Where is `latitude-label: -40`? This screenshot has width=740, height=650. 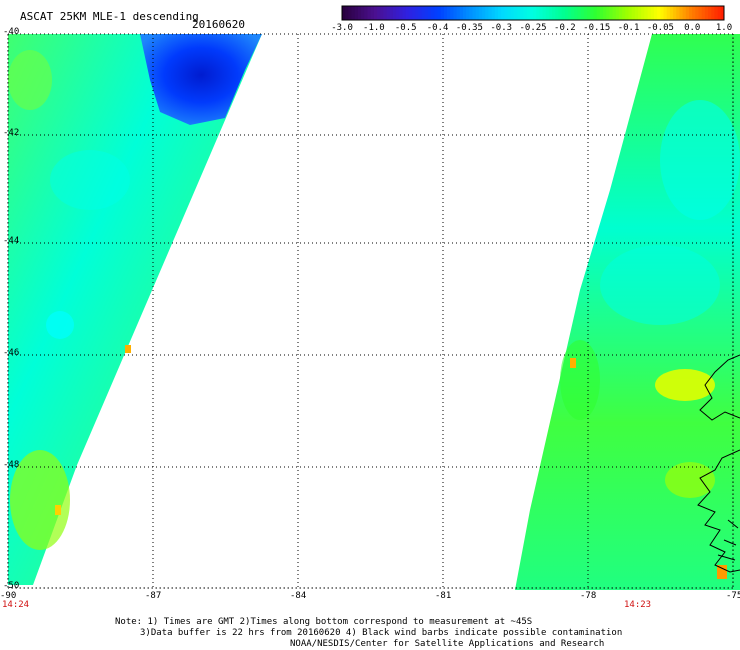
latitude-label: -40 is located at coordinates (11, 32).